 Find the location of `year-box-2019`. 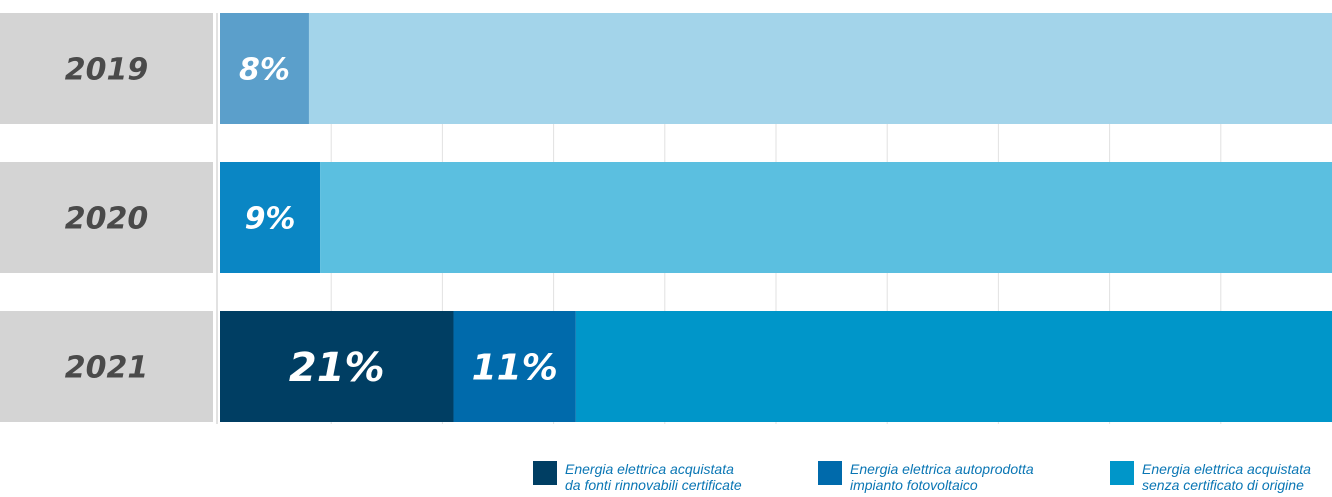

year-box-2019 is located at coordinates (106, 68).